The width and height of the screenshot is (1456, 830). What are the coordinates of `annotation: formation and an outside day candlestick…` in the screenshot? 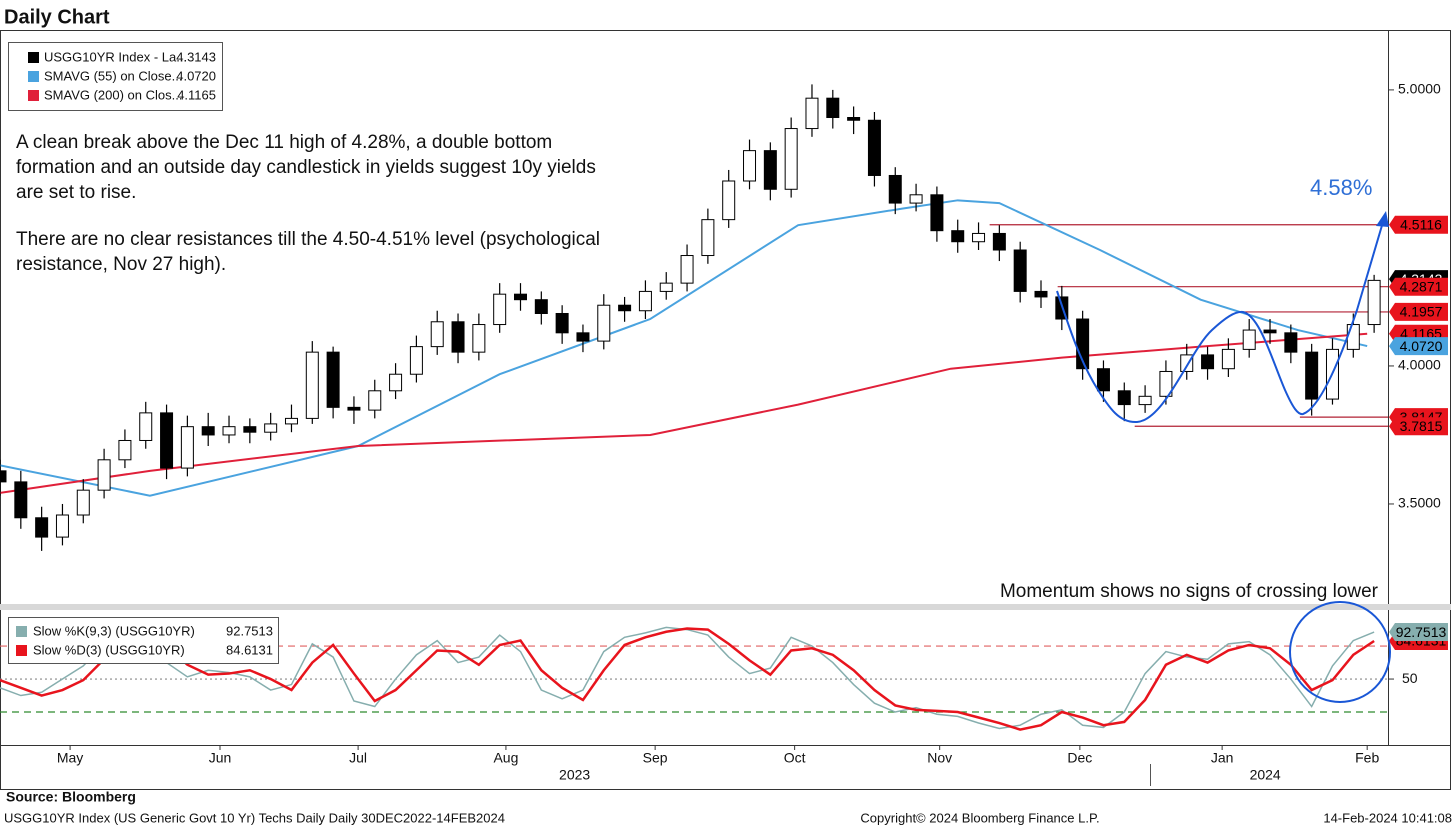 It's located at (306, 167).